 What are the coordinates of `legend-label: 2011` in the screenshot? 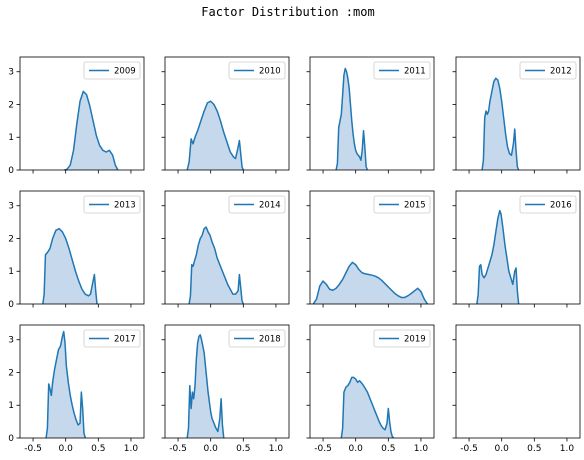 It's located at (415, 72).